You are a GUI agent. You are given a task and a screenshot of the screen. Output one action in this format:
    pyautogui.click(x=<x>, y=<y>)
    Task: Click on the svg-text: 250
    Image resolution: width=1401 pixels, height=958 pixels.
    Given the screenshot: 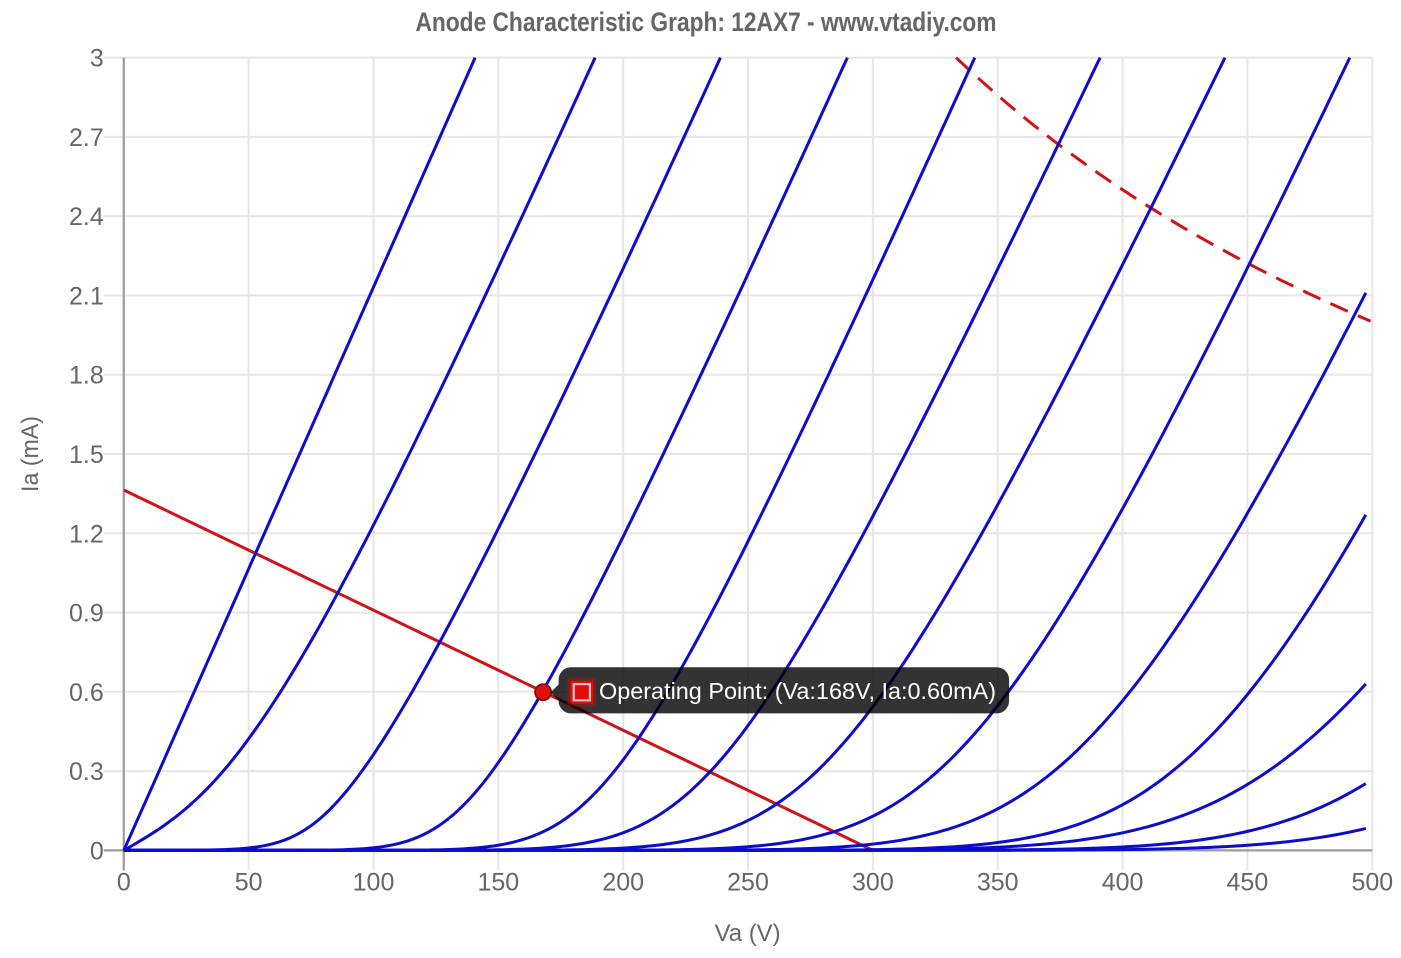 What is the action you would take?
    pyautogui.click(x=748, y=883)
    